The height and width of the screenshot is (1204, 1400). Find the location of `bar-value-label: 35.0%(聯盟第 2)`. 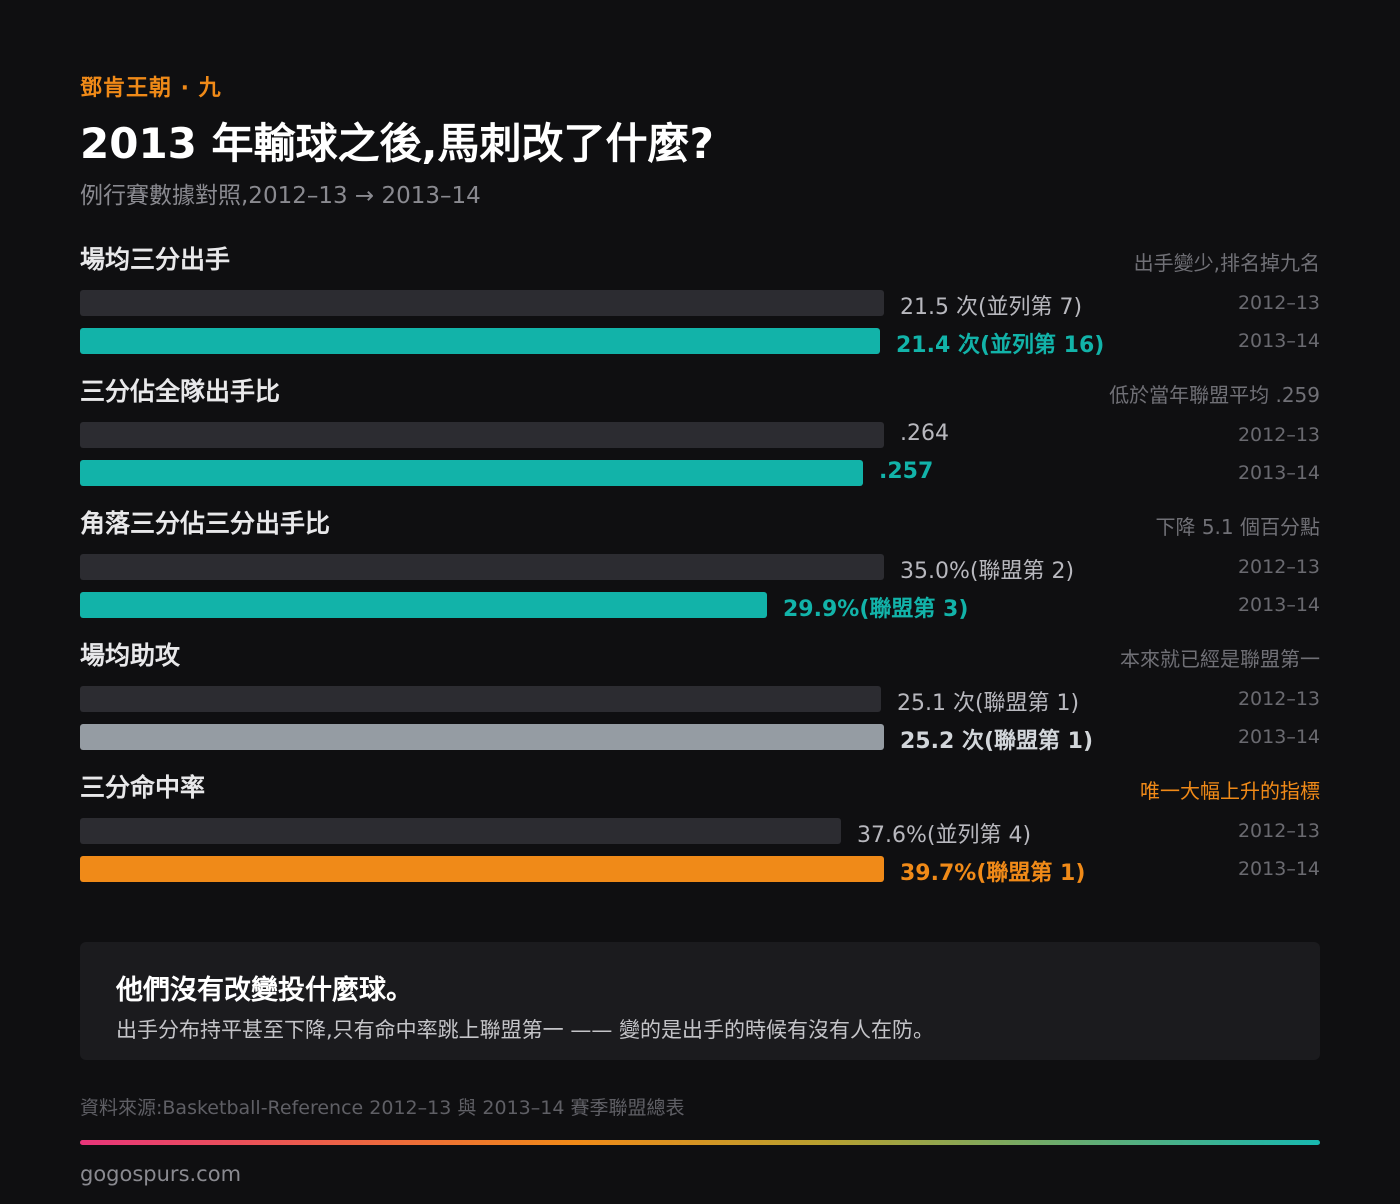

bar-value-label: 35.0%(聯盟第 2) is located at coordinates (987, 571).